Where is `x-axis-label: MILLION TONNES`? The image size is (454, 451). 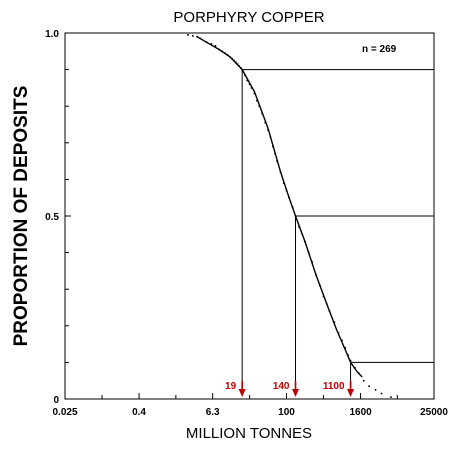
x-axis-label: MILLION TONNES is located at coordinates (249, 433).